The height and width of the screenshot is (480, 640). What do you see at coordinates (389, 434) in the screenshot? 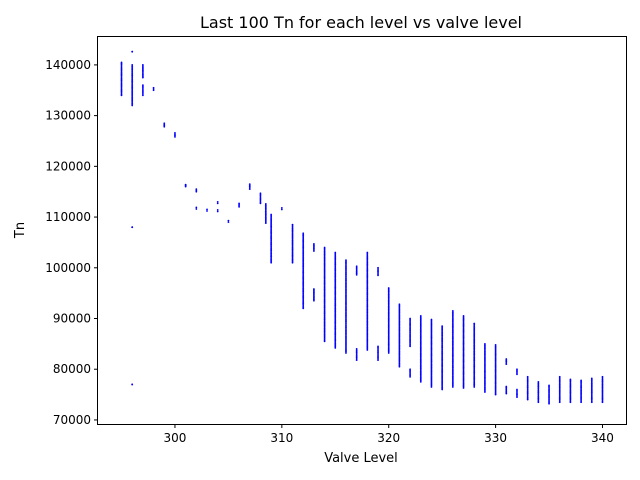
I see `x-axis-ticks: 300 310 320 330 340` at bounding box center [389, 434].